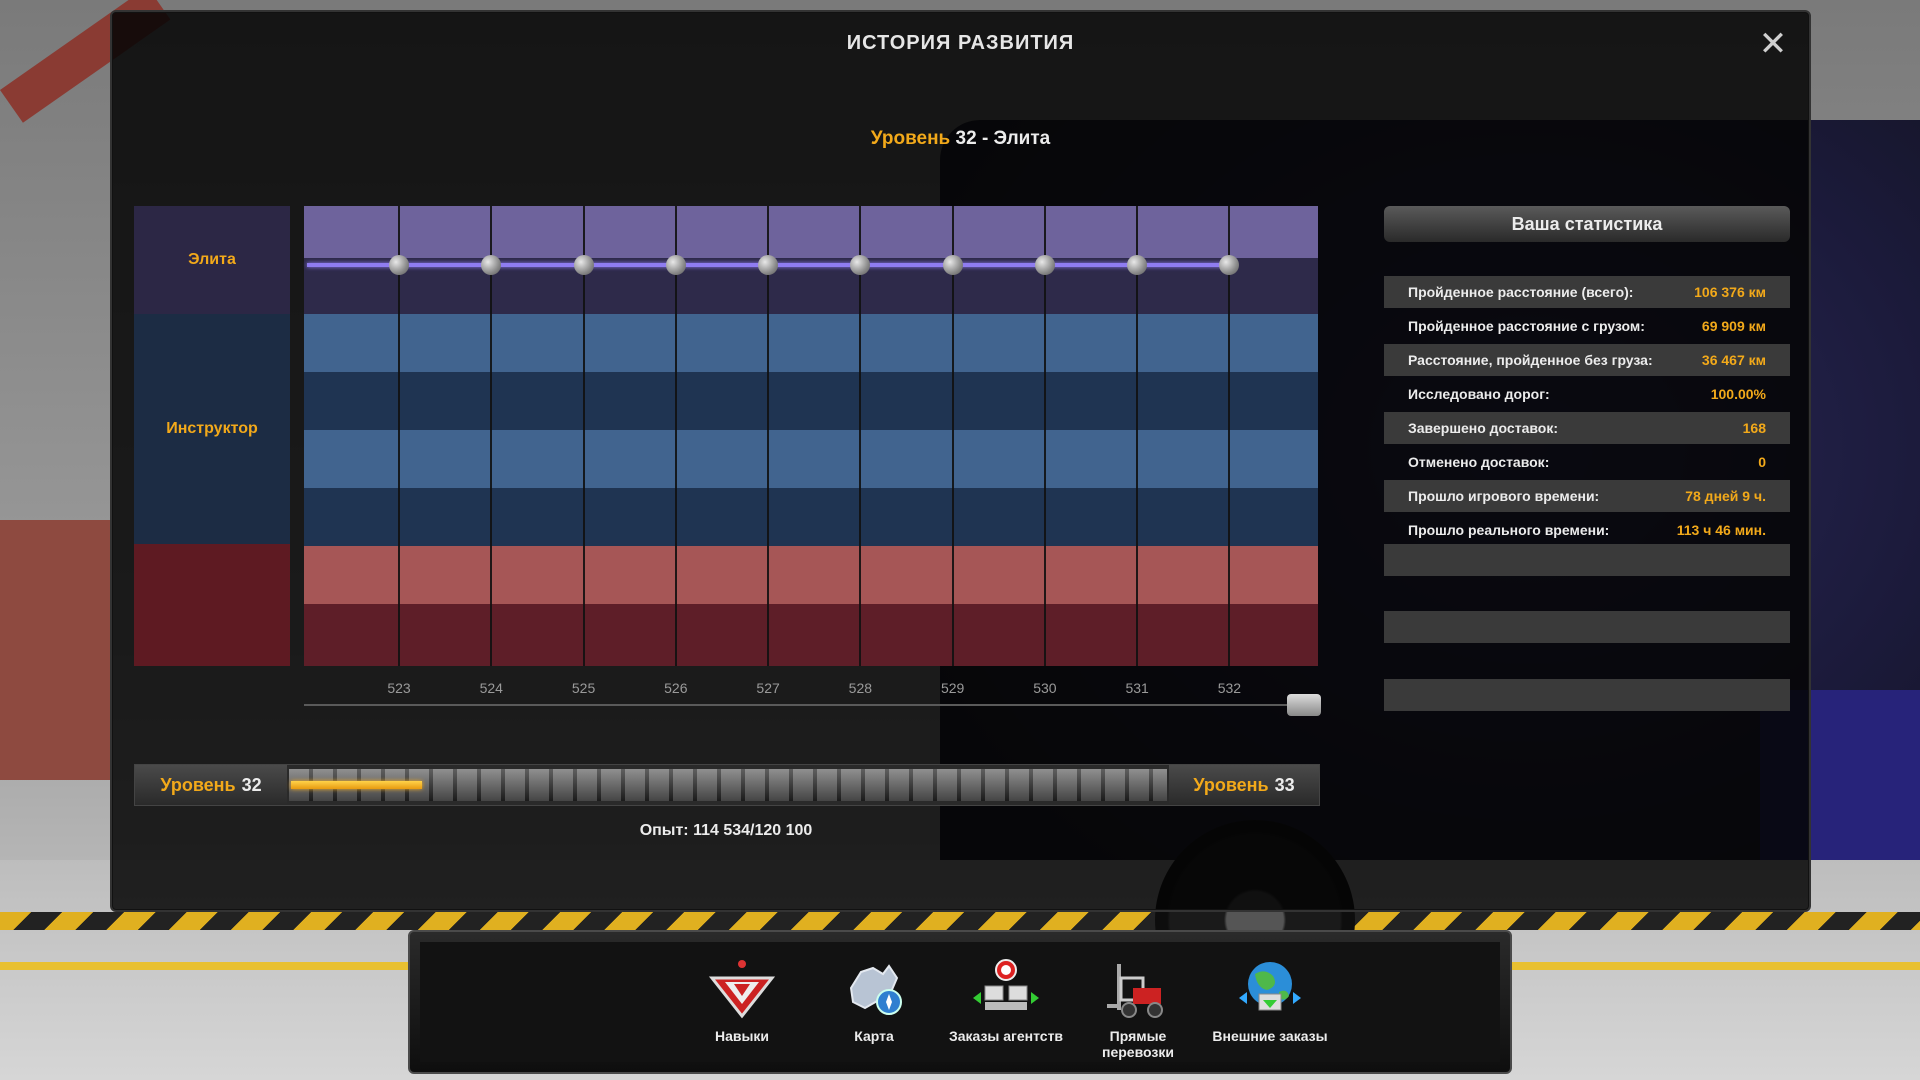  I want to click on dock-item-4: Внешние заказы, so click(1270, 1001).